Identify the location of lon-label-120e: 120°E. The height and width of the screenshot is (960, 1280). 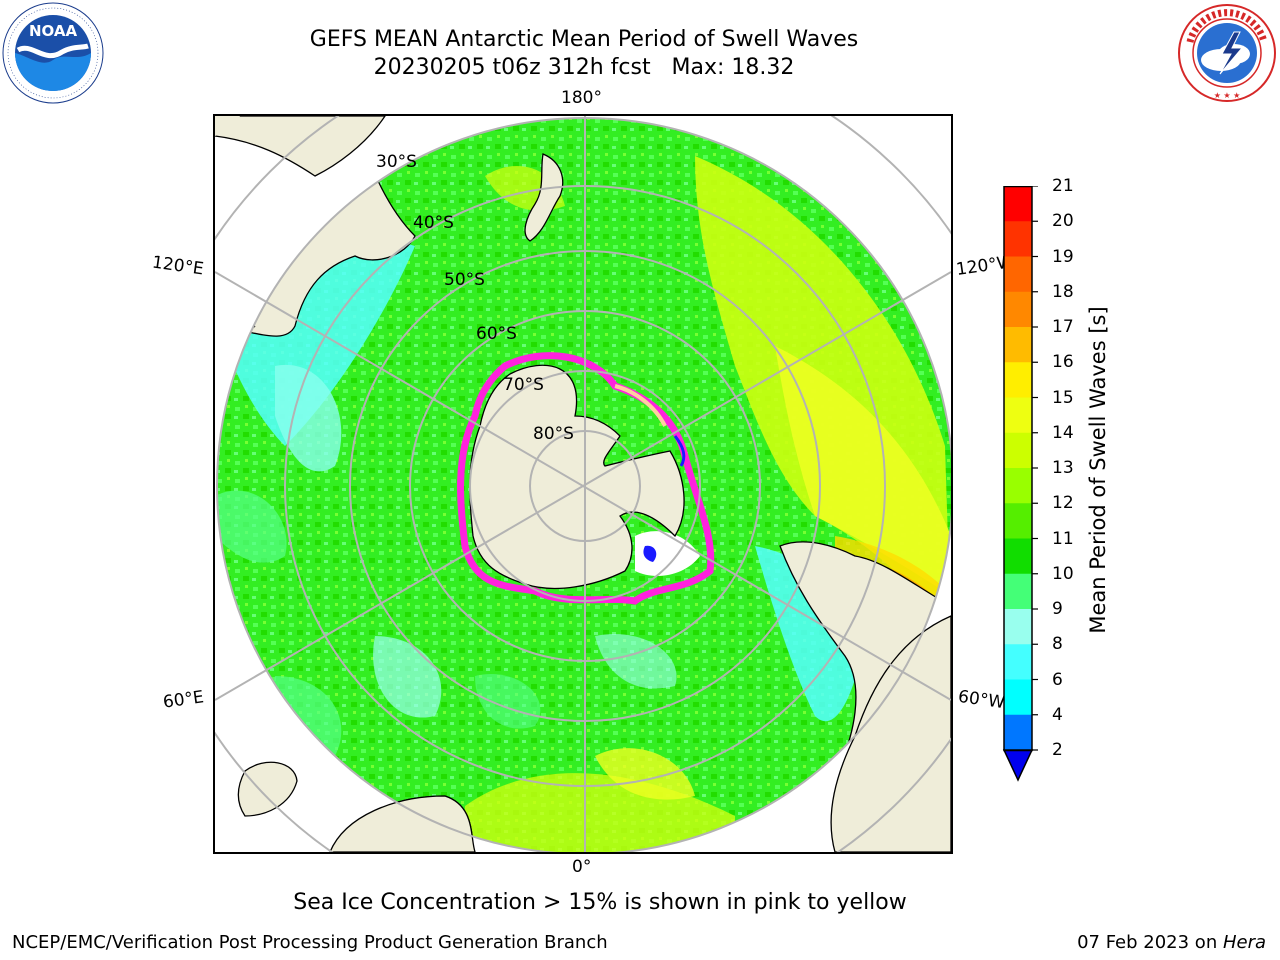
(177, 266).